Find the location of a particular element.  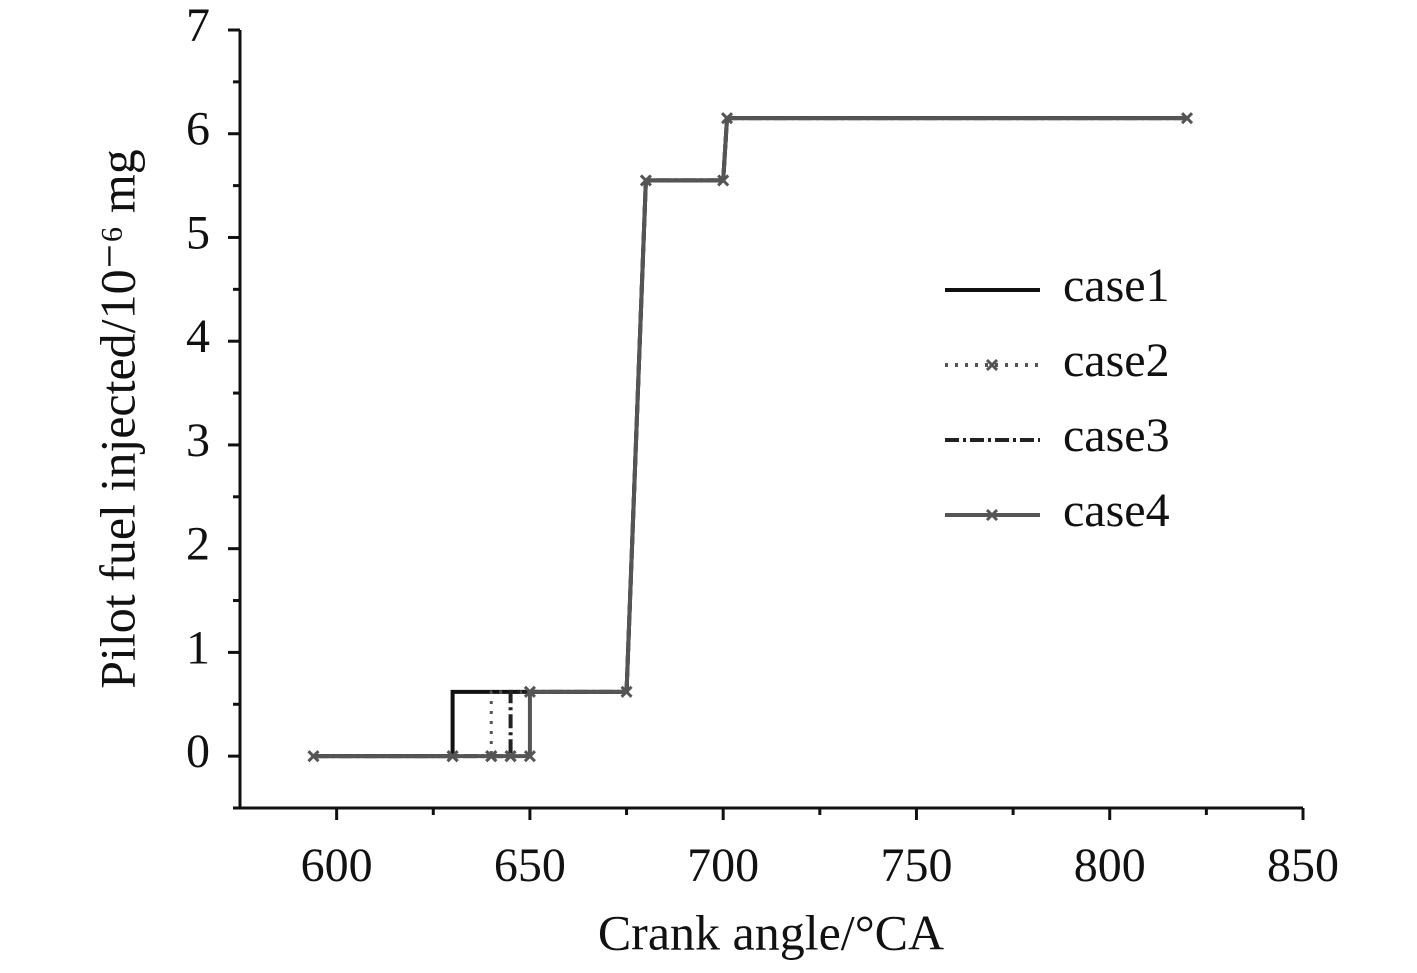

x-tick-label: 800 is located at coordinates (1110, 865).